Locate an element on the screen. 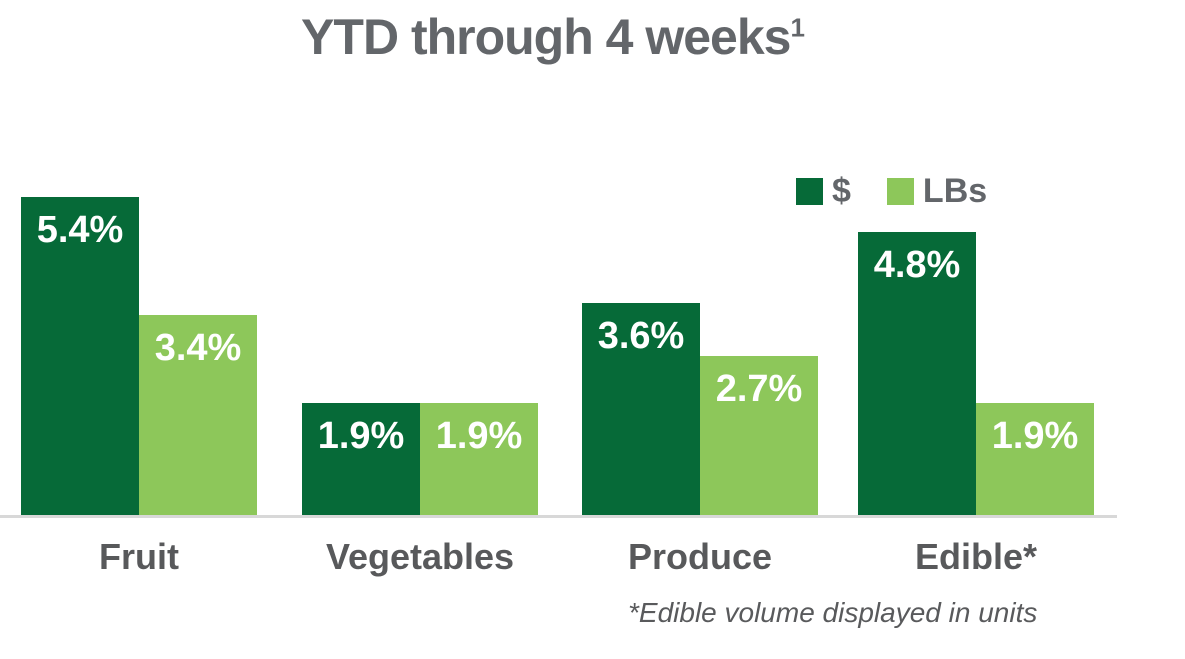  category-label-vegetables: Vegetables is located at coordinates (420, 556).